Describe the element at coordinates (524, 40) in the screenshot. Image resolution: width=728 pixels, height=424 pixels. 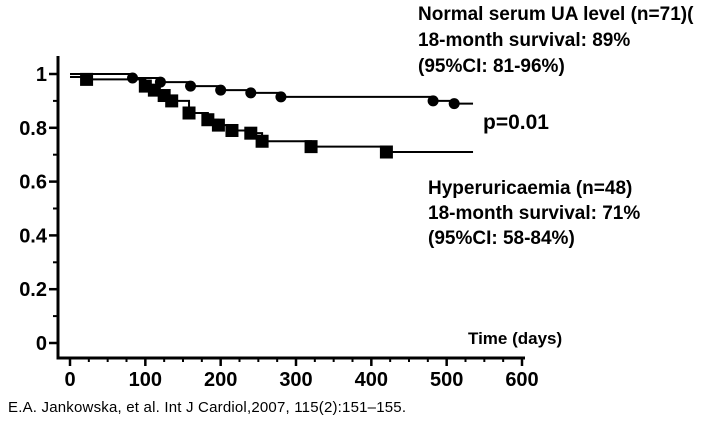
I see `normal-group-survival: 18-month survival: 89%` at that location.